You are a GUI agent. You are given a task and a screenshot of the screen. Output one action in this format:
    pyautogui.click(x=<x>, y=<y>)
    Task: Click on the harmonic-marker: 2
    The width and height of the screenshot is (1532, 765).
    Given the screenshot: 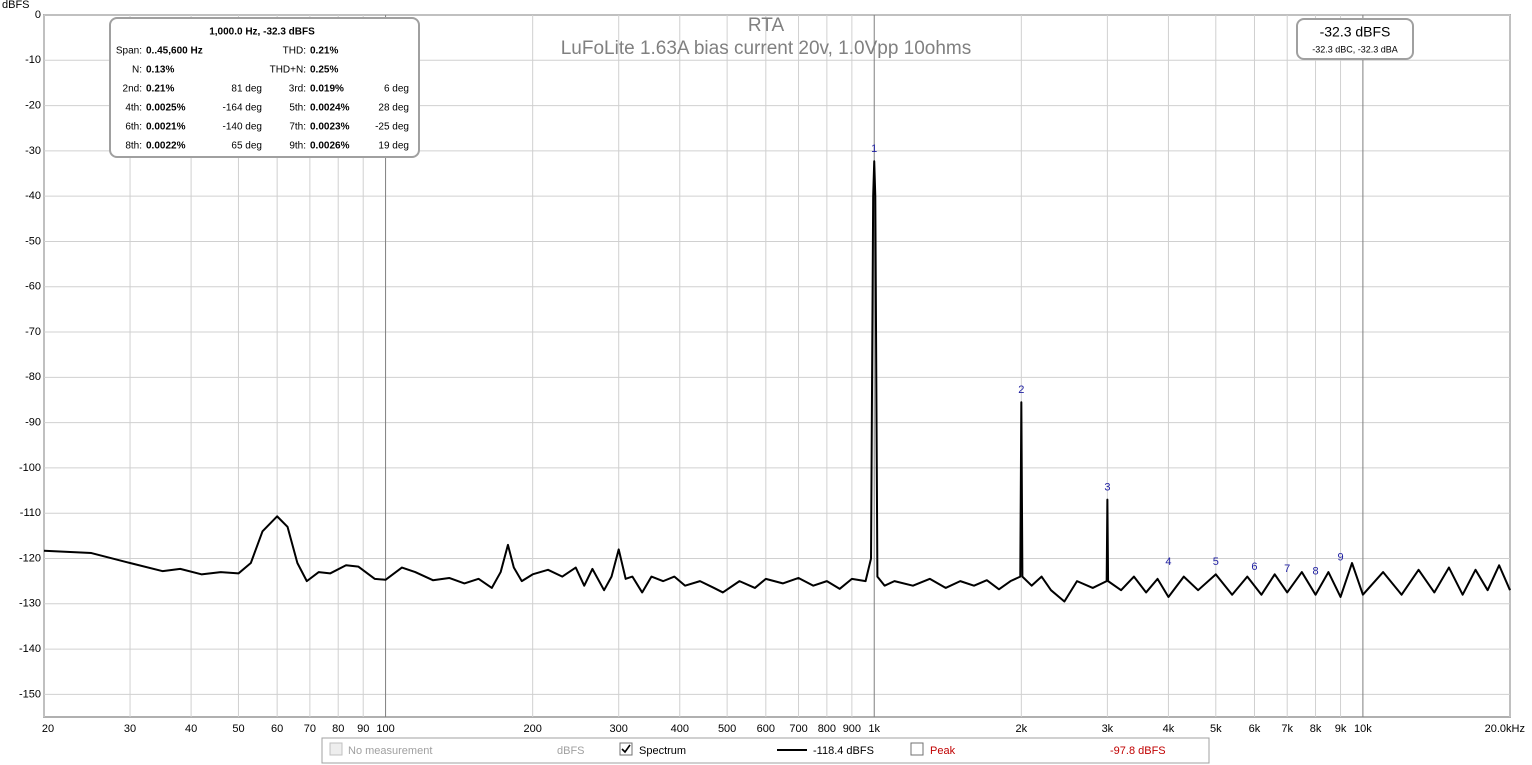 What is the action you would take?
    pyautogui.click(x=1021, y=390)
    